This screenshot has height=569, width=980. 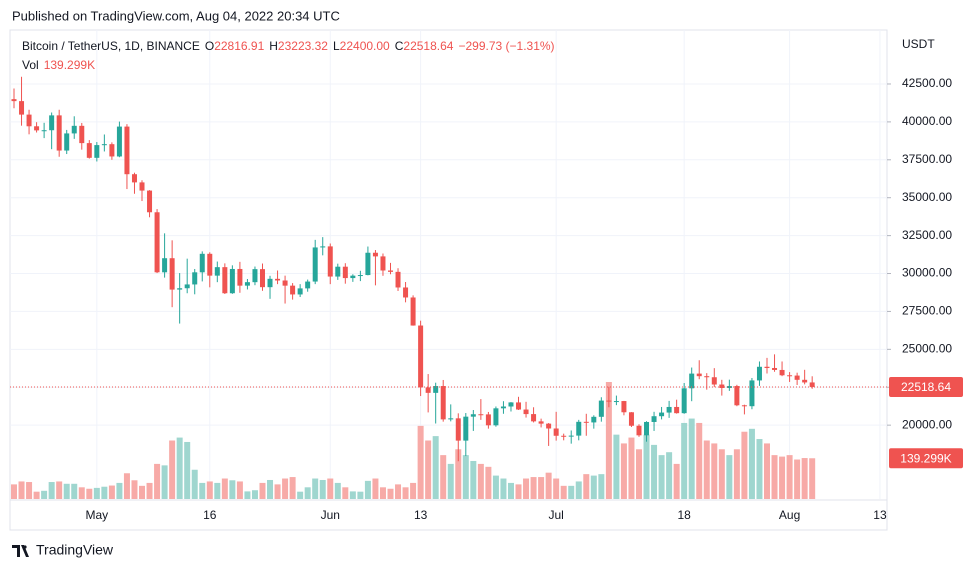 I want to click on y-tick-label: 25000.00, so click(x=927, y=349).